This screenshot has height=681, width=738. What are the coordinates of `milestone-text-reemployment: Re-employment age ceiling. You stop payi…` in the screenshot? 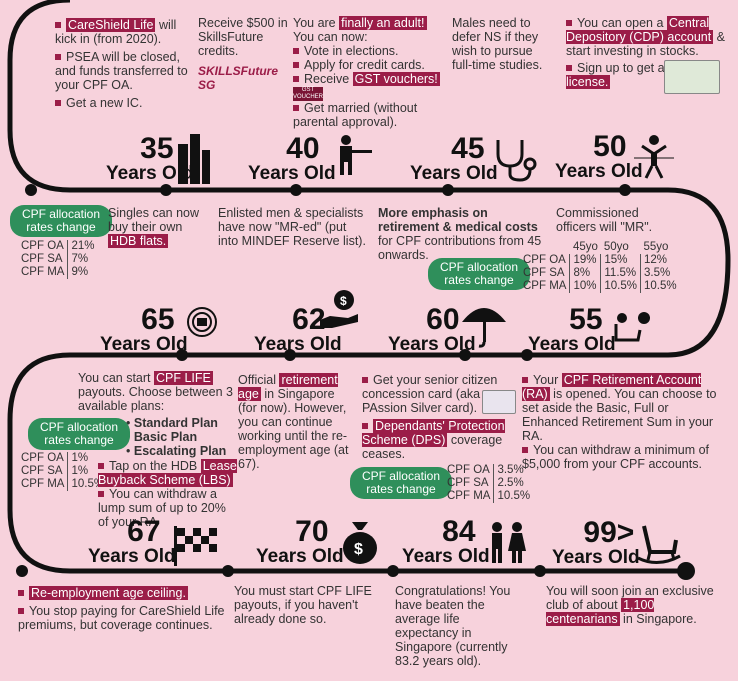 It's located at (123, 609).